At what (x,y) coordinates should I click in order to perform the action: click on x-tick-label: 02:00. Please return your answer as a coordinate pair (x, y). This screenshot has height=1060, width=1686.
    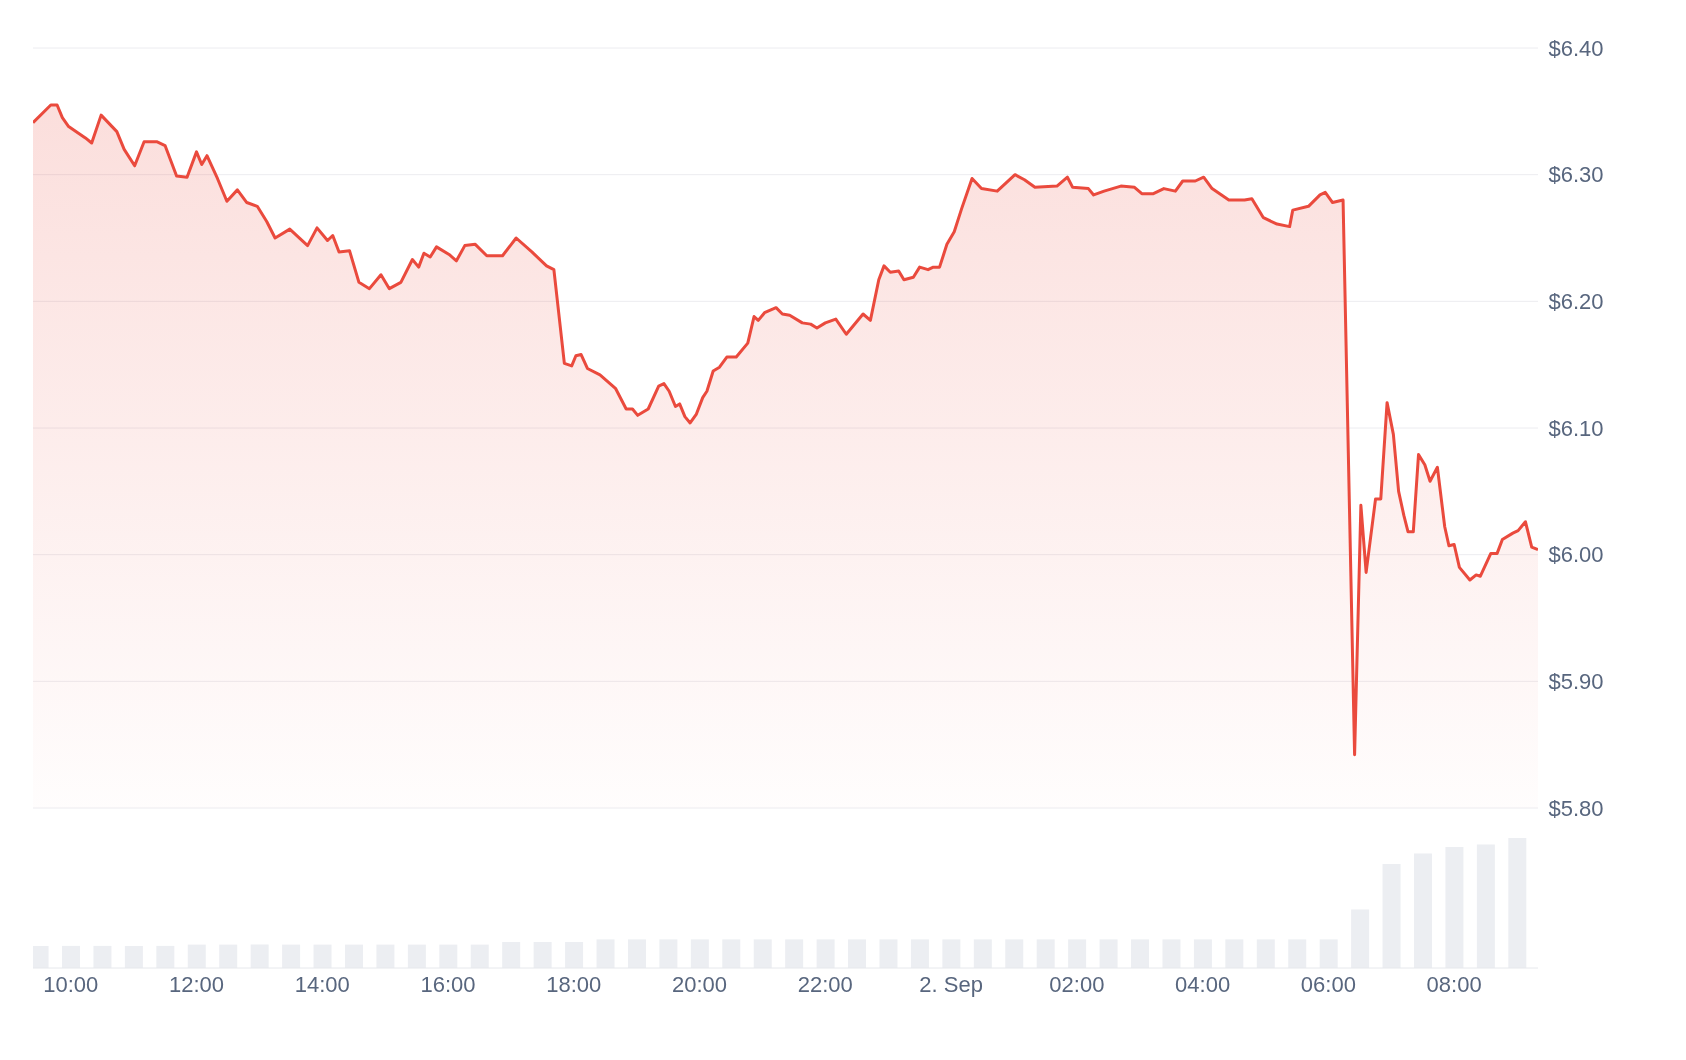
    Looking at the image, I should click on (1077, 984).